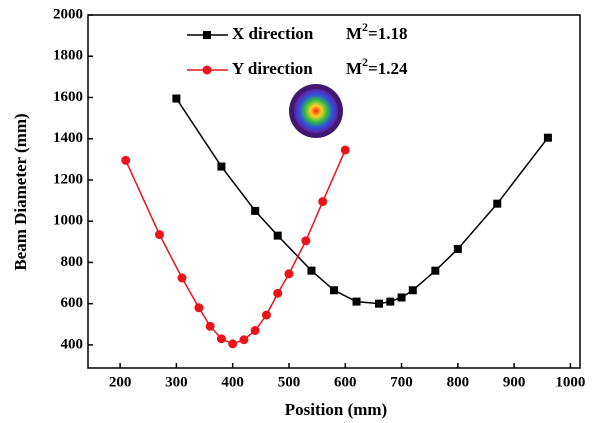  What do you see at coordinates (68, 97) in the screenshot?
I see `y-tick-label: 1600` at bounding box center [68, 97].